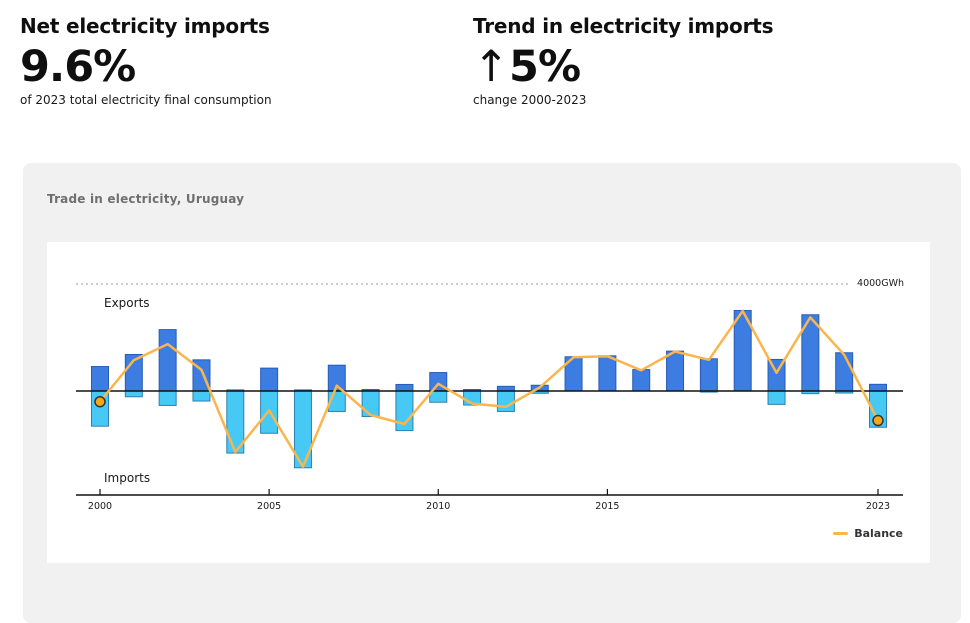  Describe the element at coordinates (167, 398) in the screenshot. I see `import-bar-2002` at that location.